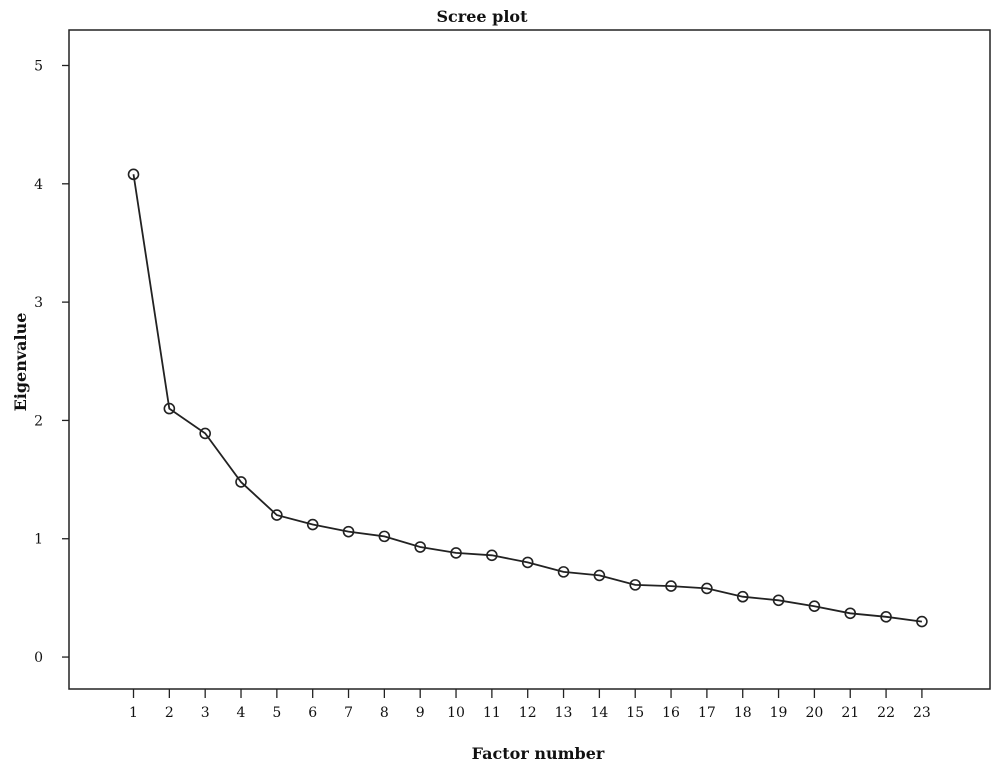 Image resolution: width=1000 pixels, height=766 pixels. I want to click on x-tick-label: 12, so click(528, 713).